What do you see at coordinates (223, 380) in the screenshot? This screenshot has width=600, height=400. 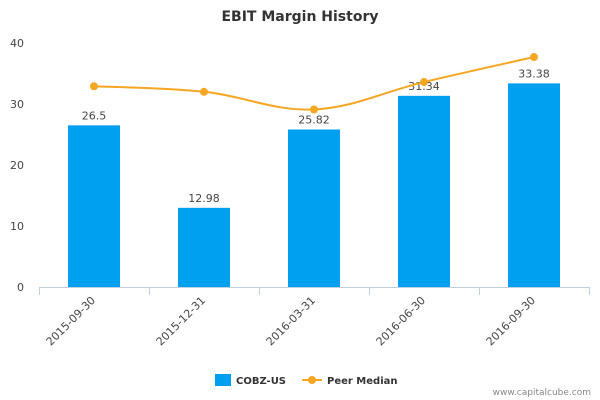 I see `legend-swatch-bar` at bounding box center [223, 380].